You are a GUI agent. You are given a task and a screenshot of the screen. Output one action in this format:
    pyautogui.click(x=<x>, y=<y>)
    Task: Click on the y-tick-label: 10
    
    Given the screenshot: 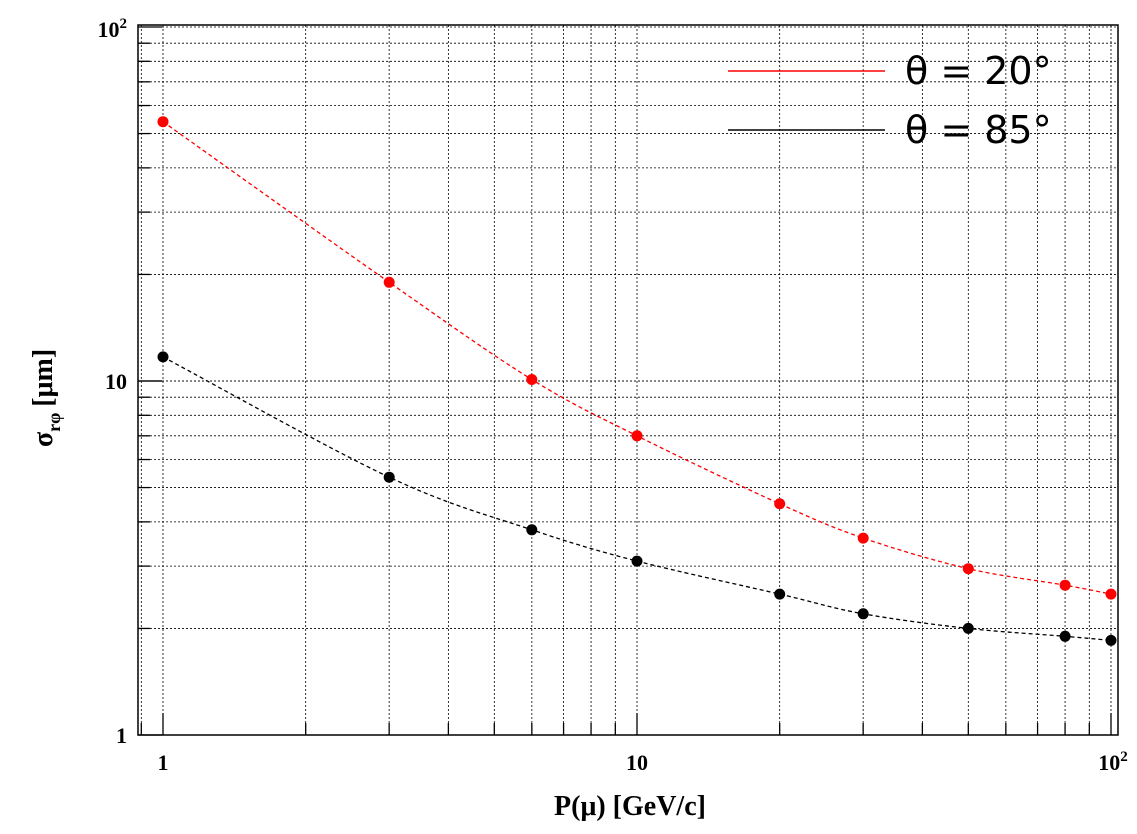 What is the action you would take?
    pyautogui.click(x=116, y=381)
    